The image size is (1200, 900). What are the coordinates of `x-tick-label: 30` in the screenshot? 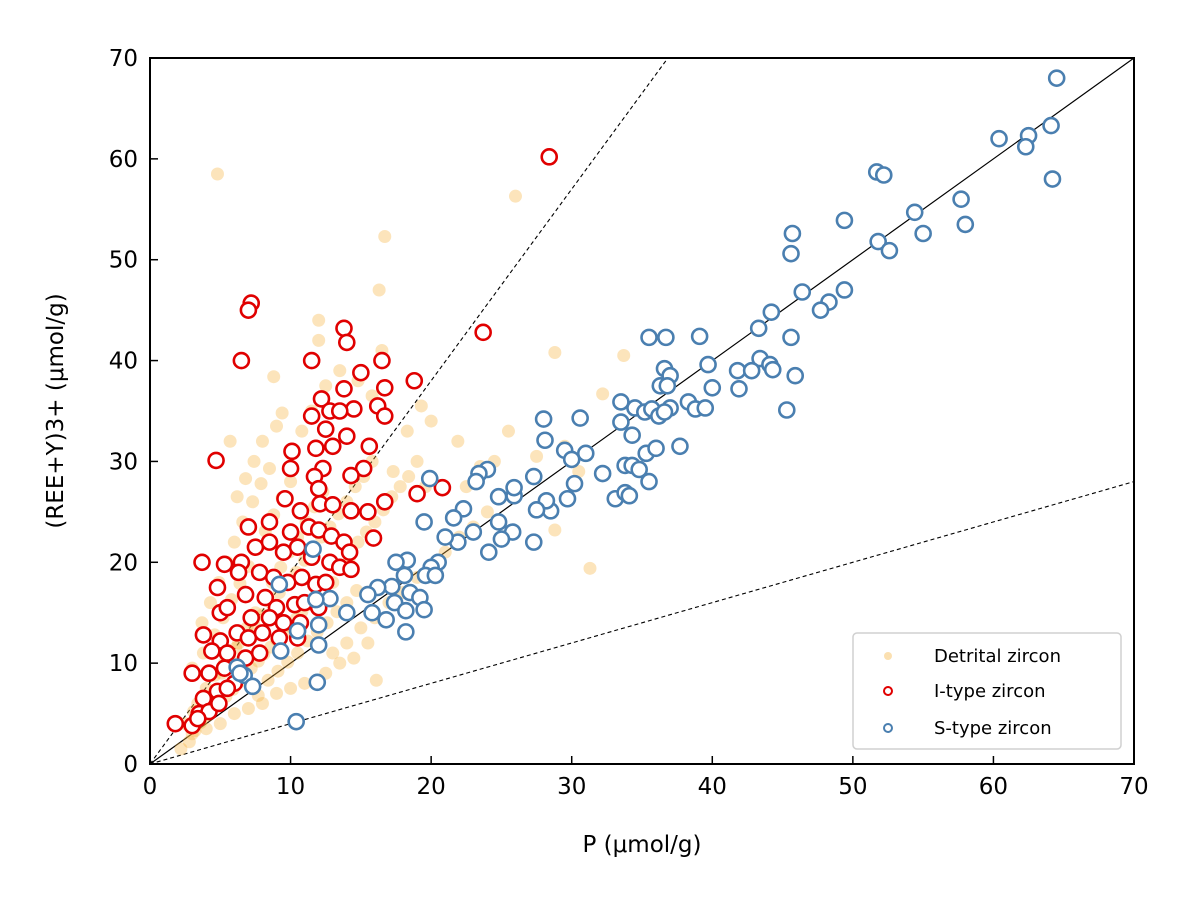 It's located at (571, 787).